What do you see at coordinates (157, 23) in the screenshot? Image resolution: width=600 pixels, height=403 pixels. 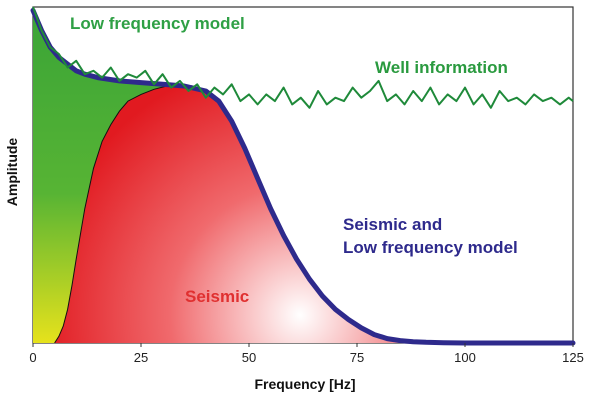 I see `low-frequency-annotation: Low frequency model` at bounding box center [157, 23].